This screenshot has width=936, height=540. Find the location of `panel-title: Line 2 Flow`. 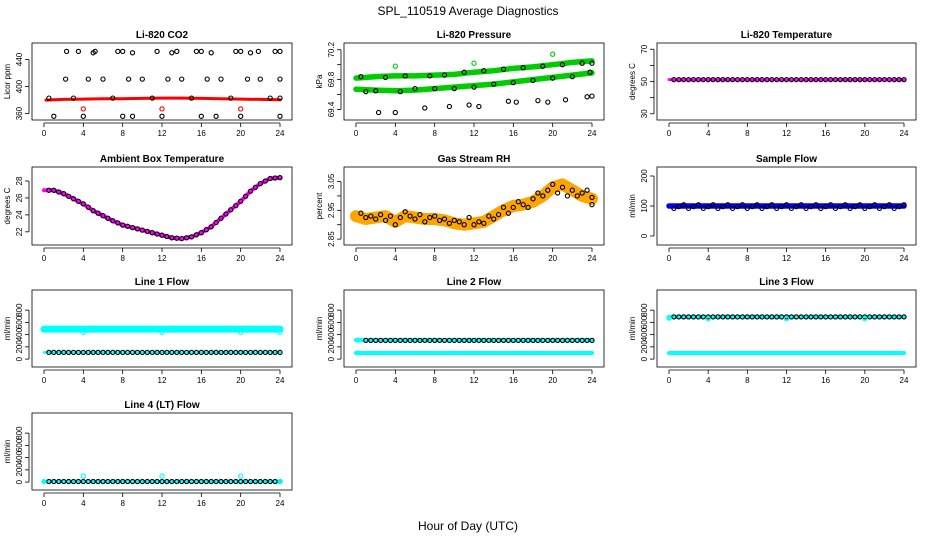

panel-title: Line 2 Flow is located at coordinates (474, 282).